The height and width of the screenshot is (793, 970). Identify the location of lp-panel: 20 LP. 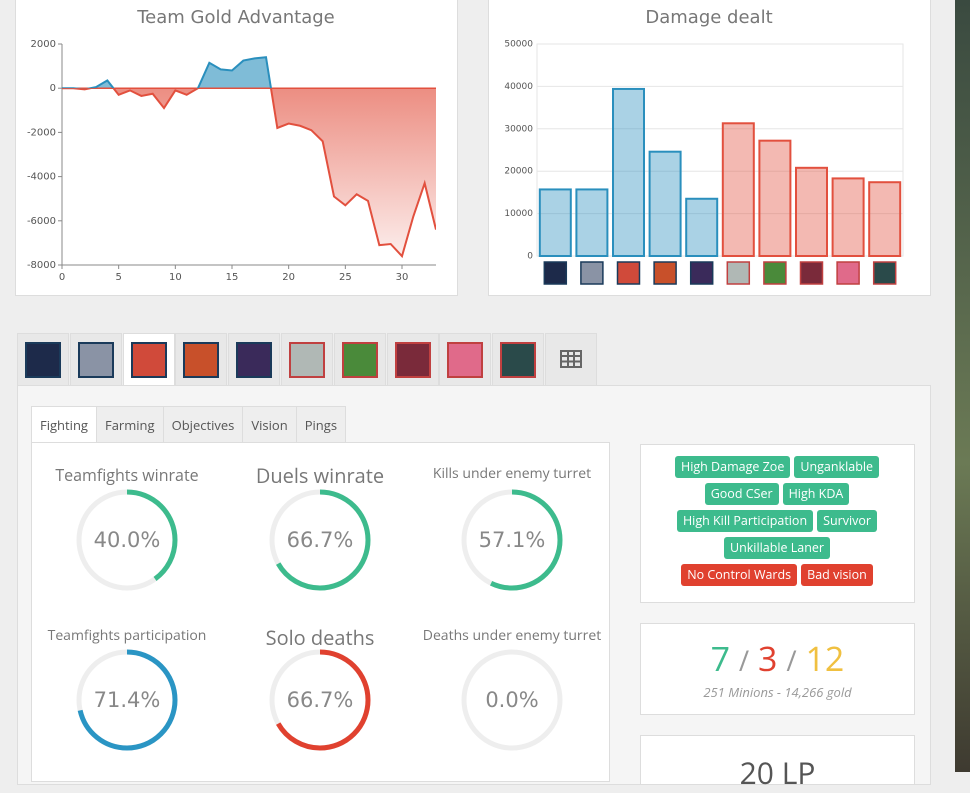
(777, 764).